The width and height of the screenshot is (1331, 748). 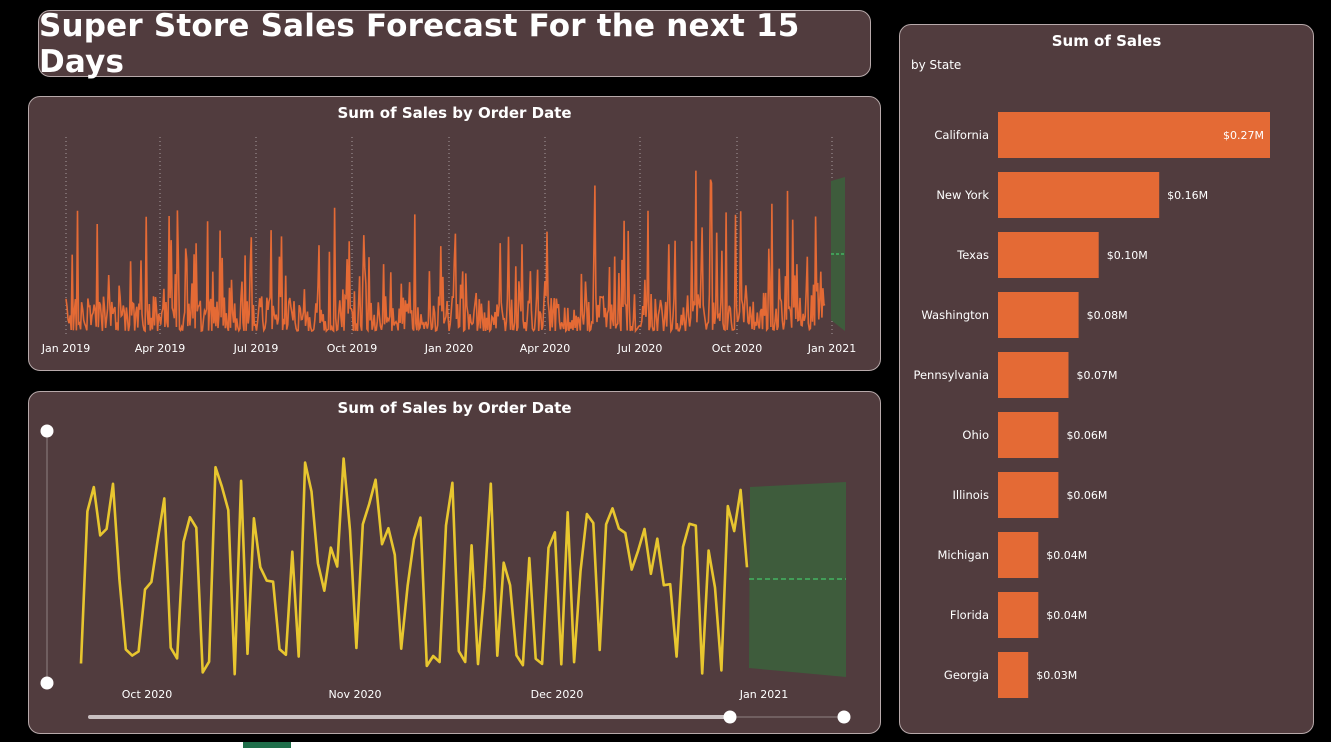 I want to click on sales-by-state-title: Sum of Sales, so click(x=1106, y=41).